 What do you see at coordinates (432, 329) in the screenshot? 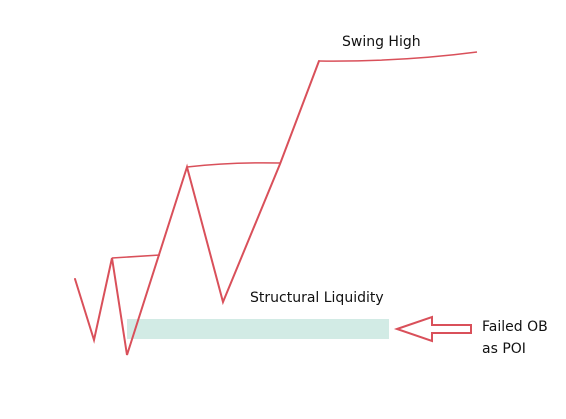
I see `poi-arrow-icon` at bounding box center [432, 329].